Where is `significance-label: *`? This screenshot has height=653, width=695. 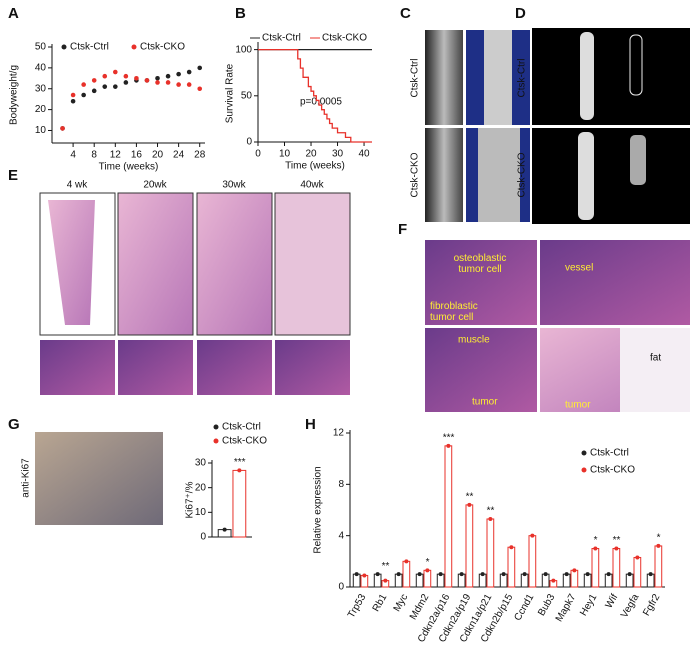
significance-label: * is located at coordinates (428, 562).